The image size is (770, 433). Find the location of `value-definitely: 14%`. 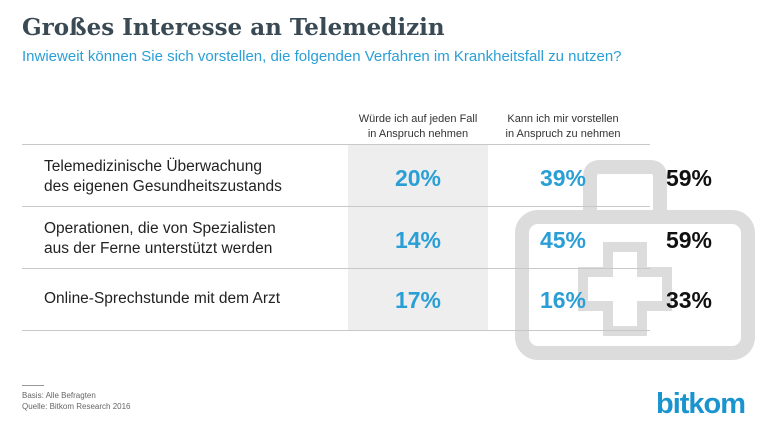

value-definitely: 14% is located at coordinates (418, 240).